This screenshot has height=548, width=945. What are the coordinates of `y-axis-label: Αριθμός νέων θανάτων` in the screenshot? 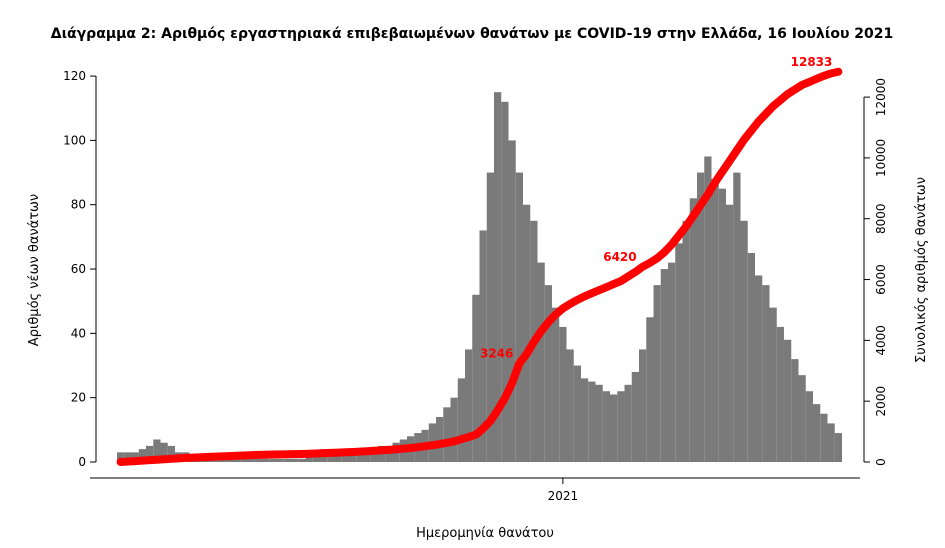 It's located at (34, 270).